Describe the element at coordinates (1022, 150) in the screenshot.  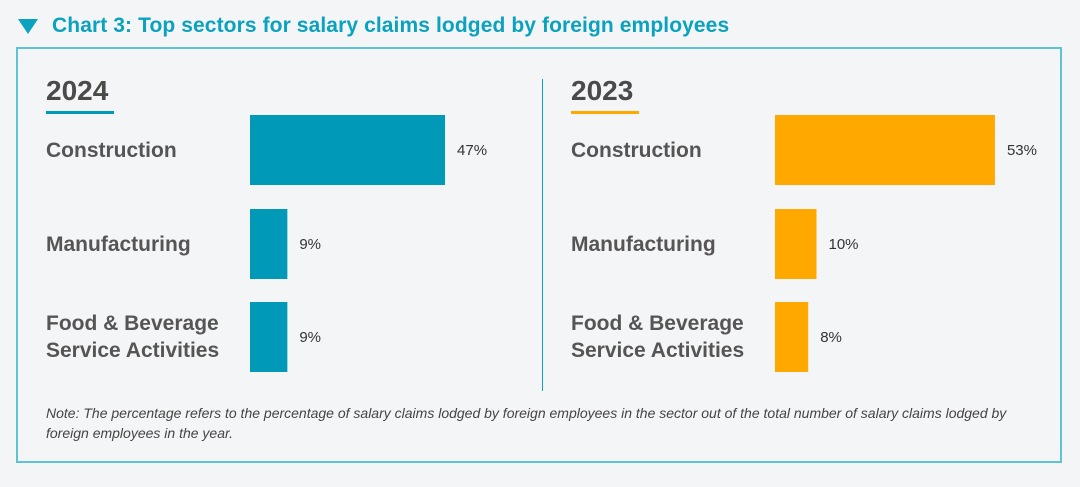
I see `value-label-2023-0: 53%` at that location.